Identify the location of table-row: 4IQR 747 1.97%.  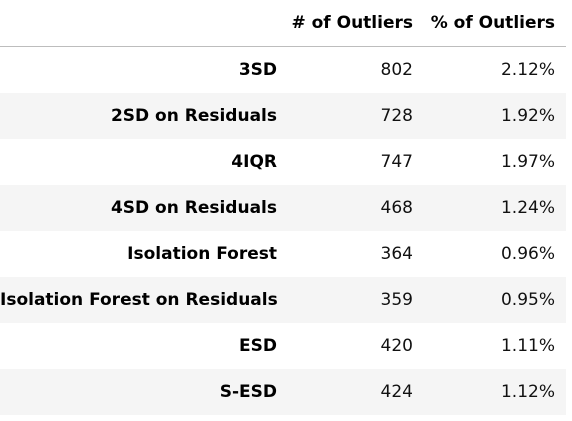
(283, 162).